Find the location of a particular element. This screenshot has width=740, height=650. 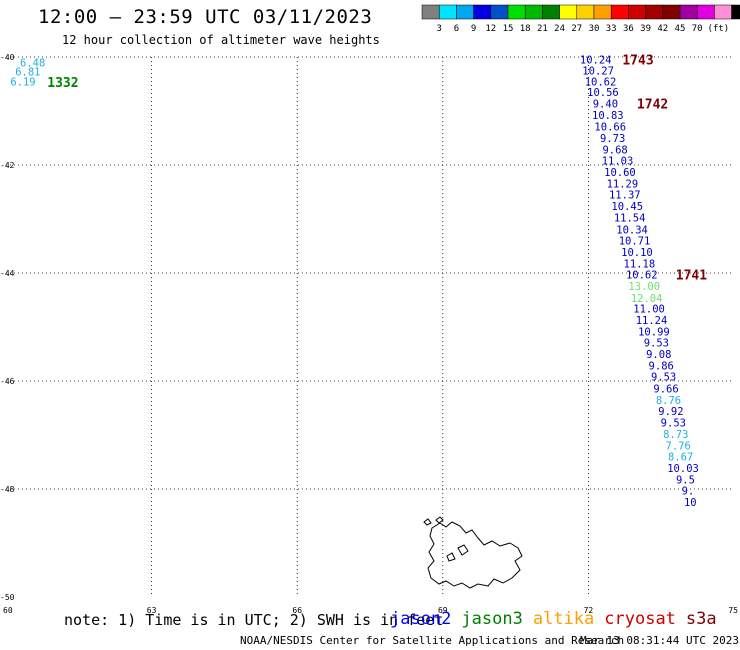

x-tick-label: 63 is located at coordinates (152, 610).